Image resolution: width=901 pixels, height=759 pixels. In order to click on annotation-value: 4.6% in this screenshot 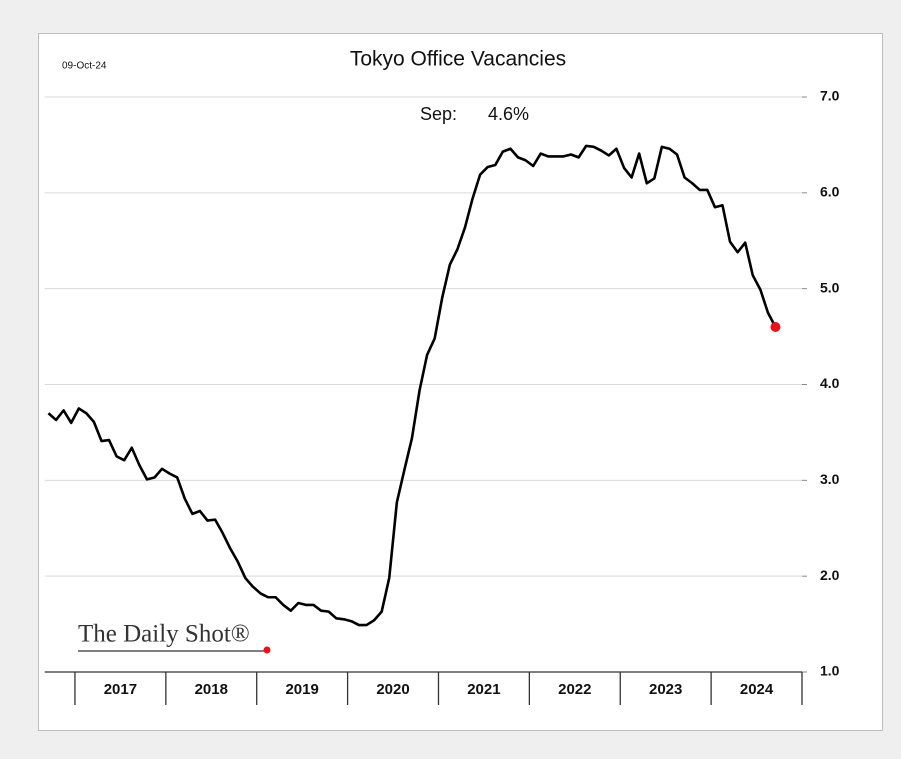, I will do `click(508, 114)`.